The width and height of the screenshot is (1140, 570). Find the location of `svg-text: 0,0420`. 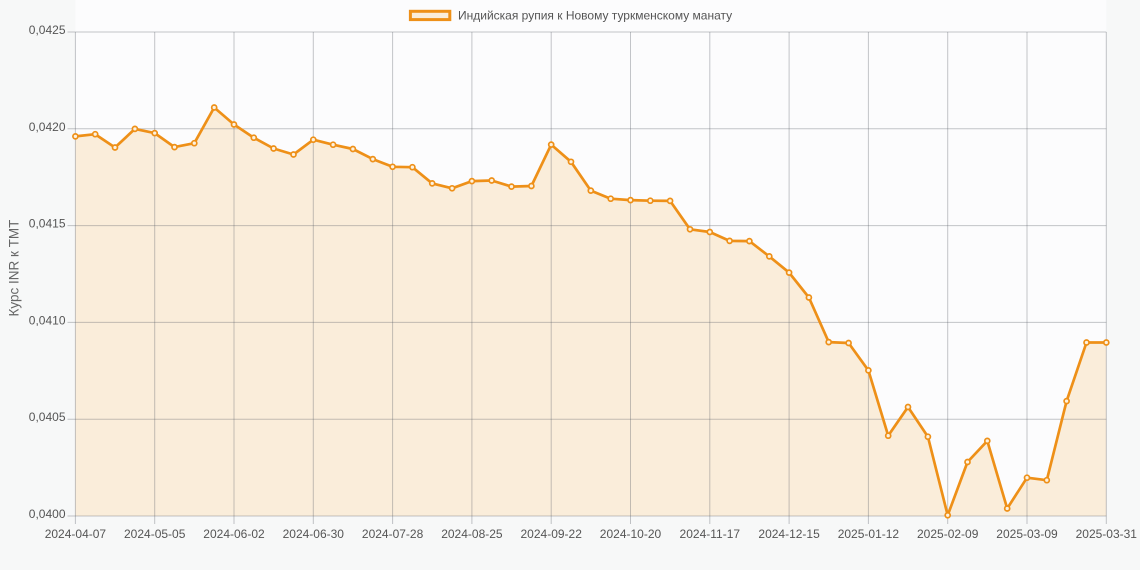

svg-text: 0,0420 is located at coordinates (47, 127).